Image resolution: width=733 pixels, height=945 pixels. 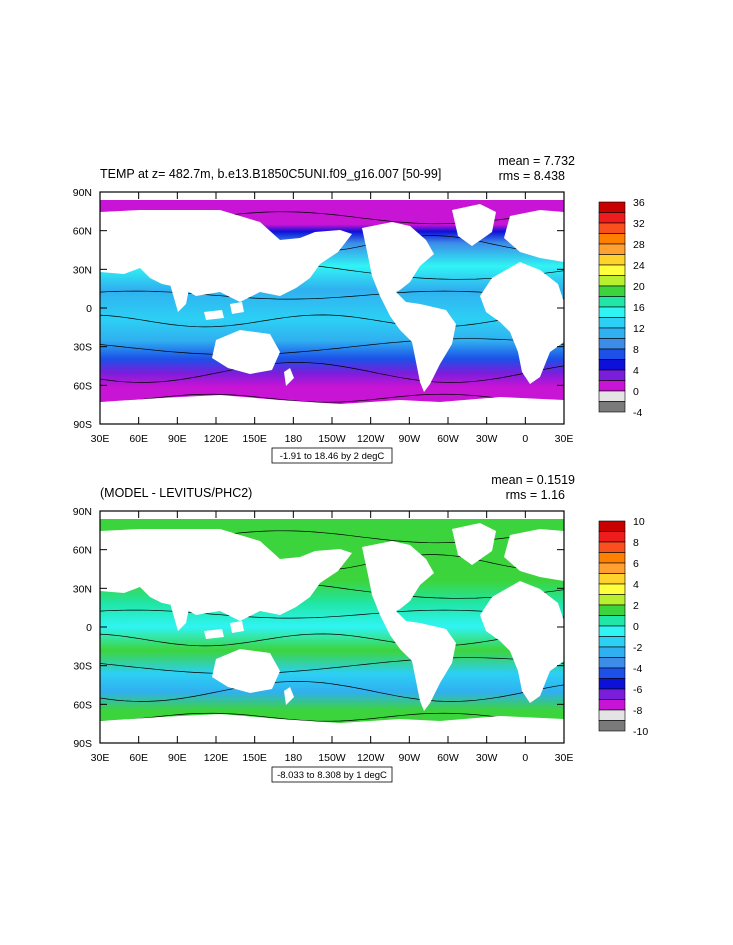 I want to click on colorbar-label: 10, so click(x=639, y=522).